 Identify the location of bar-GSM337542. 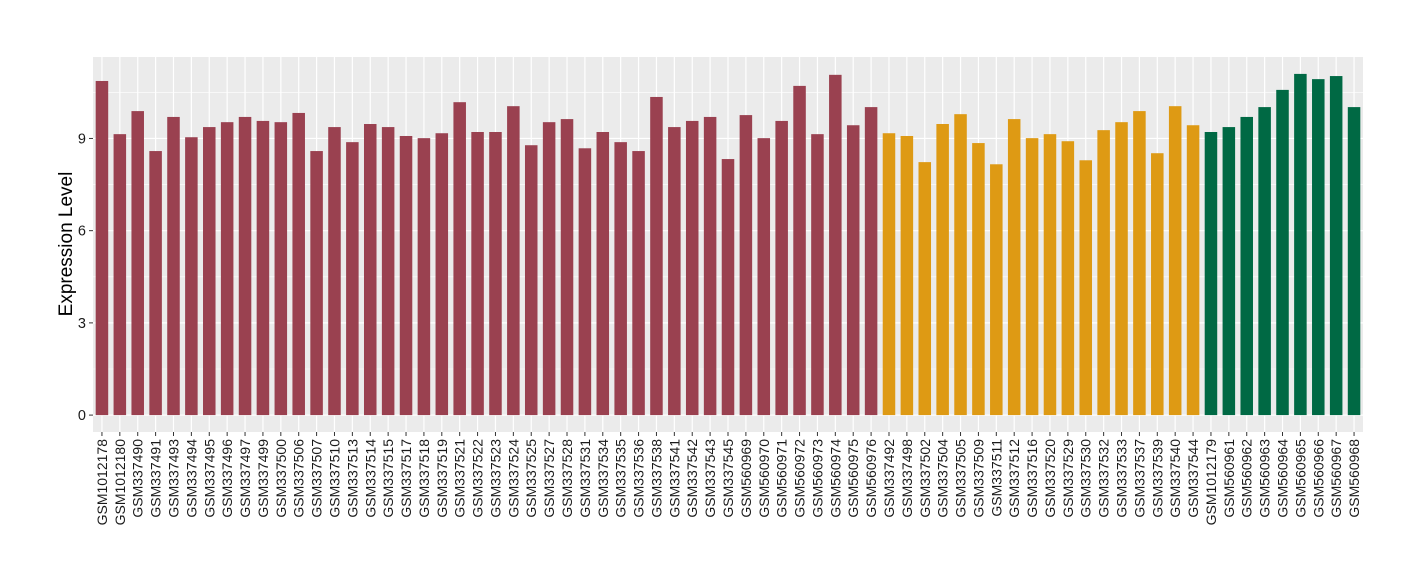
(692, 268).